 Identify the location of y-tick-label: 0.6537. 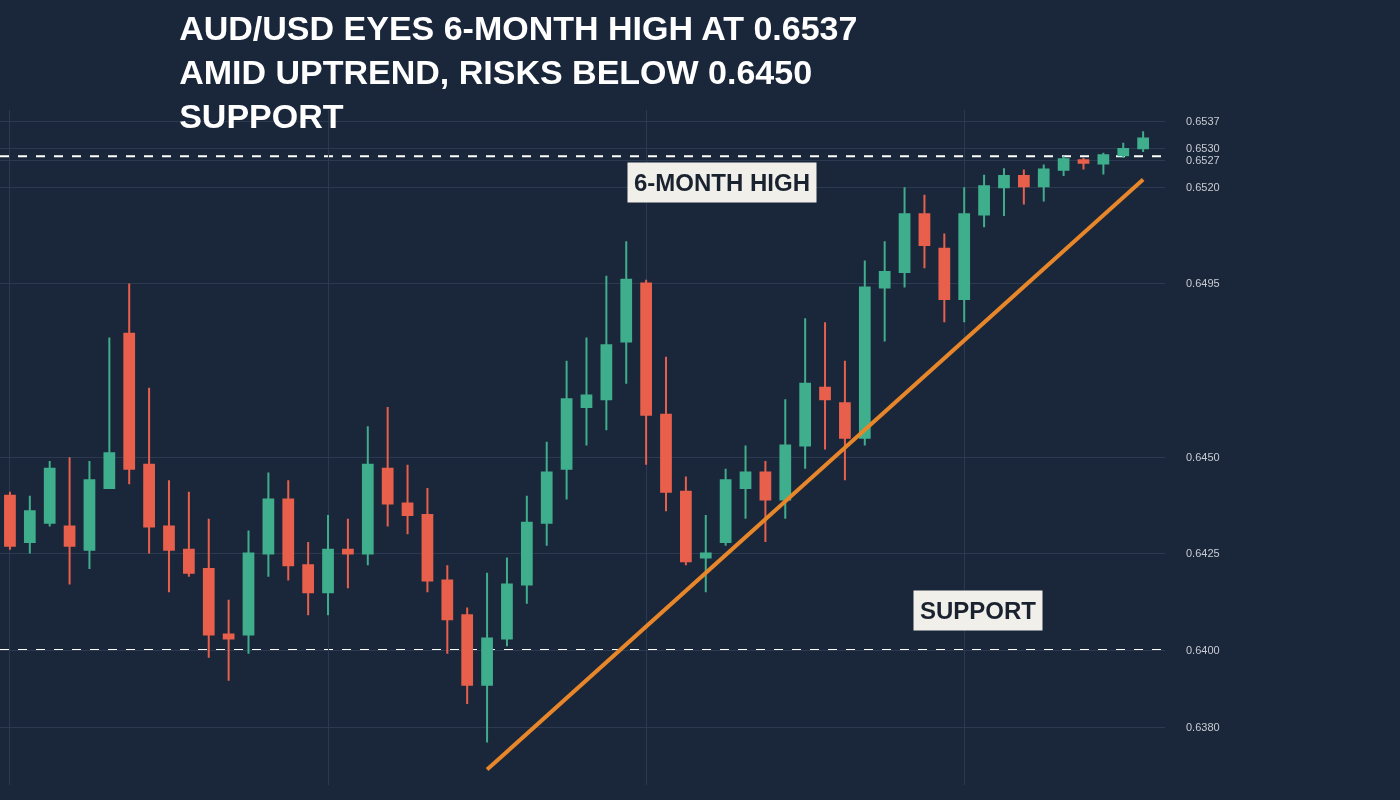
(1203, 121).